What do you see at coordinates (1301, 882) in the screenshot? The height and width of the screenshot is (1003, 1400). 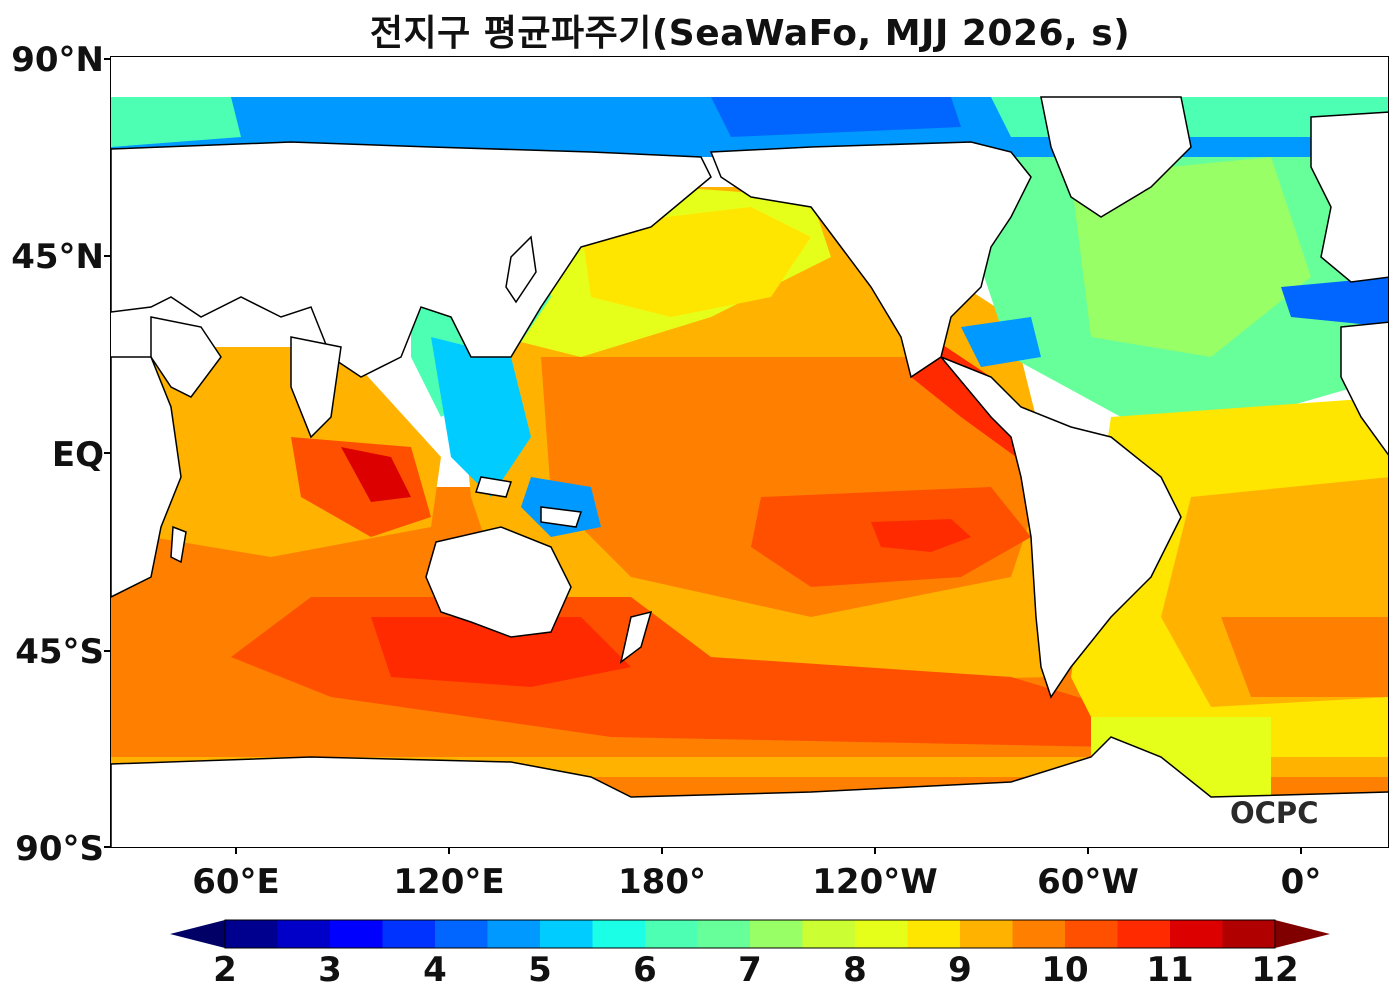 I see `lon-label-0: 0°` at bounding box center [1301, 882].